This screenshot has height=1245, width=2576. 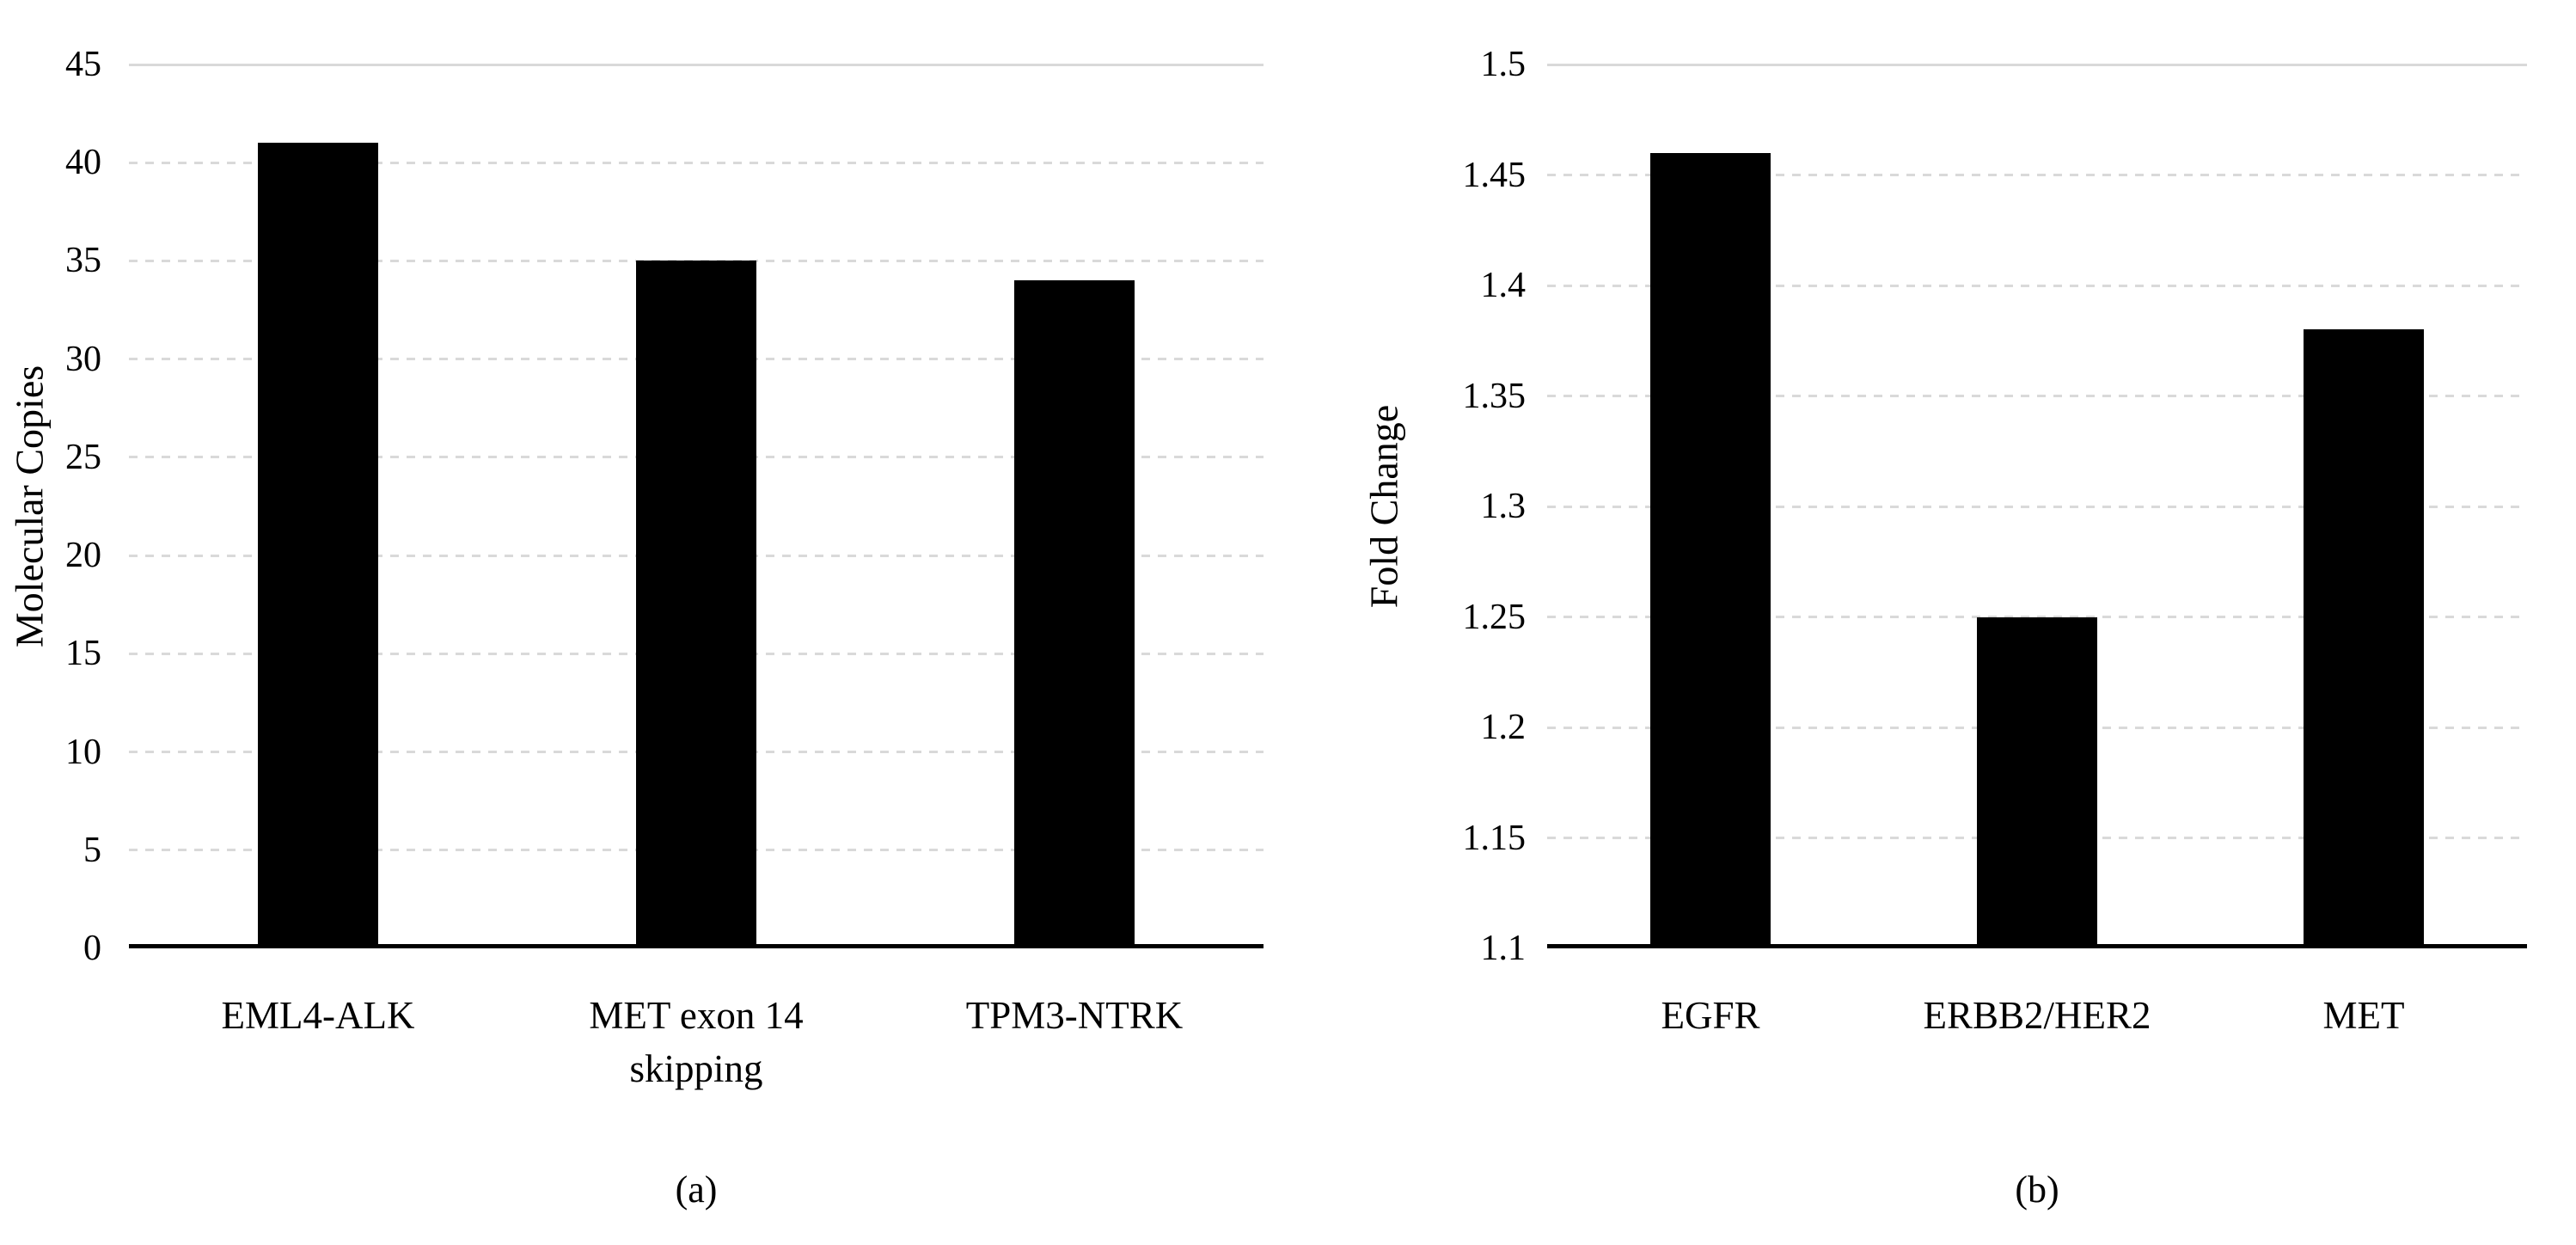 I want to click on bar-egfr, so click(x=1710, y=550).